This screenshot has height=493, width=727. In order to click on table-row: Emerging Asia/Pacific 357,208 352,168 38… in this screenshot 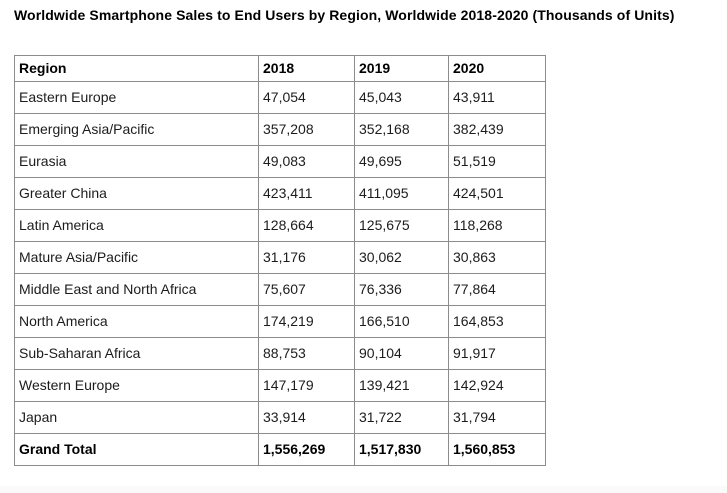, I will do `click(280, 129)`.